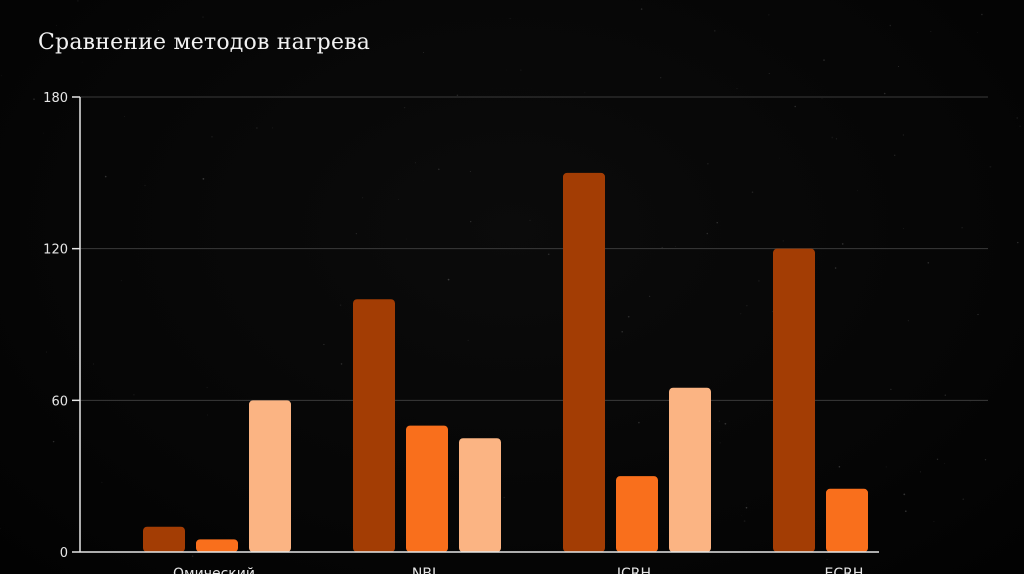  Describe the element at coordinates (204, 42) in the screenshot. I see `chart-title: Сравнение методов нагрева` at that location.